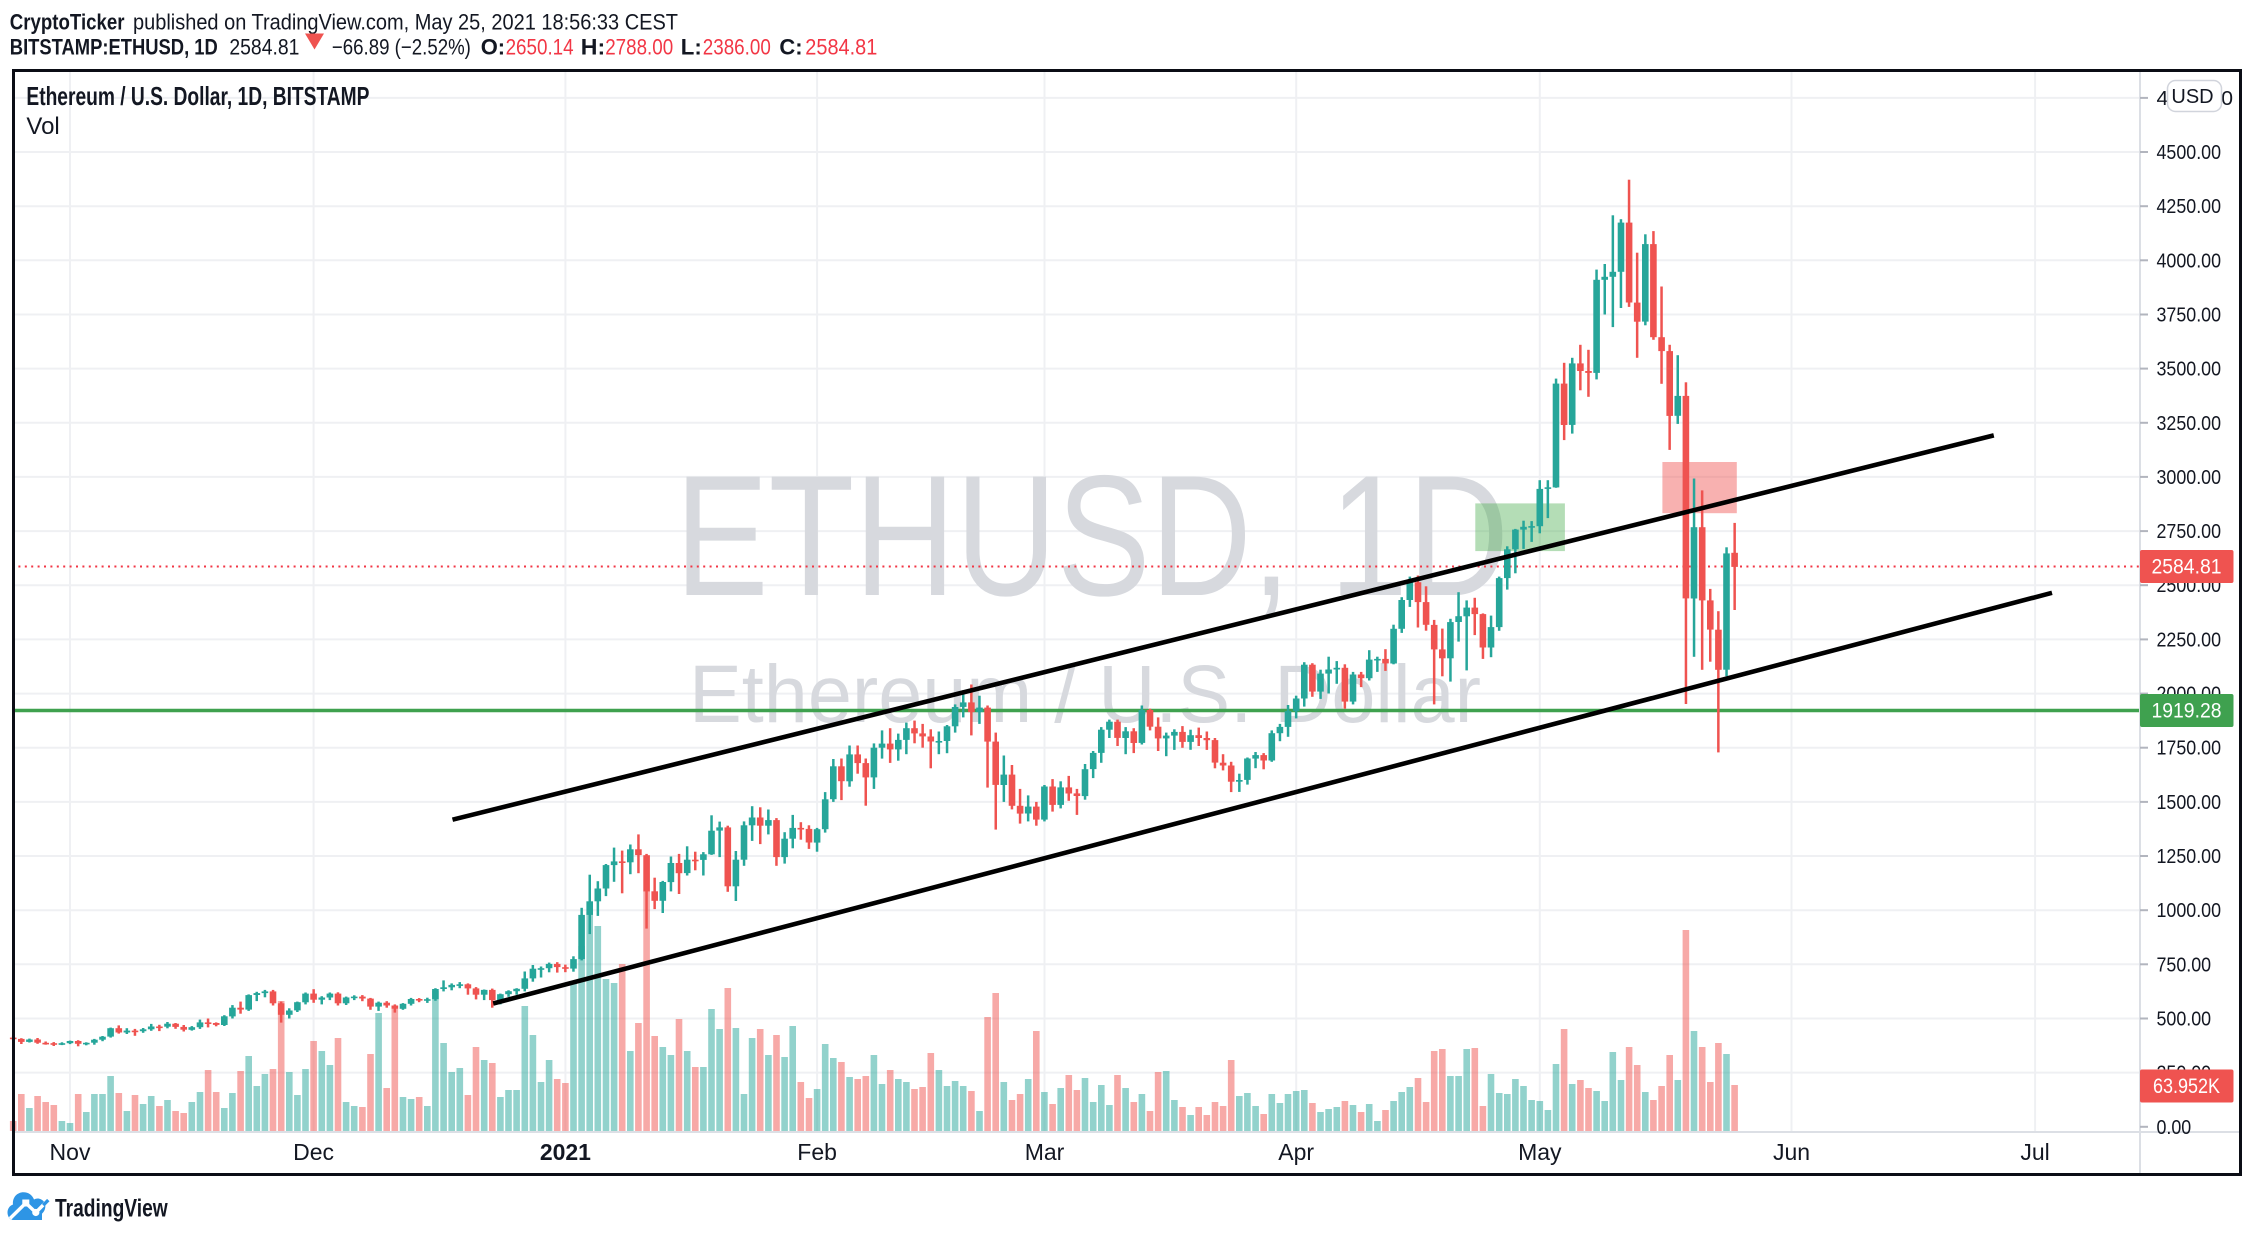 This screenshot has height=1235, width=2254. Describe the element at coordinates (114, 47) in the screenshot. I see `svg-text: BITSTAMP:ETHUSD, 1D` at that location.